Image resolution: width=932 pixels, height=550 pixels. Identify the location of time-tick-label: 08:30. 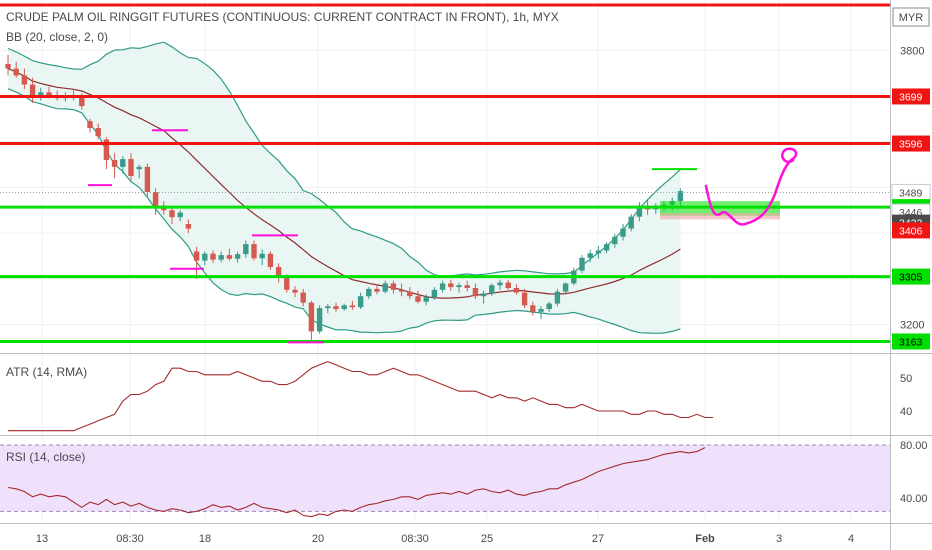
(130, 539).